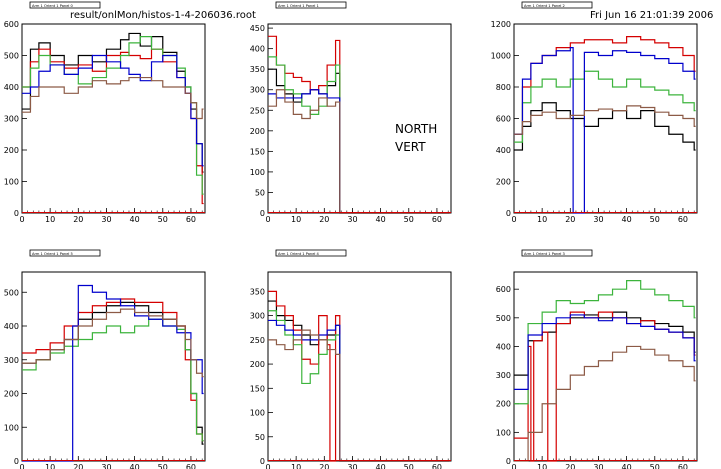 The height and width of the screenshot is (469, 721). I want to click on panel-title: Arm 1 Orient 1 Panel 3, so click(544, 254).